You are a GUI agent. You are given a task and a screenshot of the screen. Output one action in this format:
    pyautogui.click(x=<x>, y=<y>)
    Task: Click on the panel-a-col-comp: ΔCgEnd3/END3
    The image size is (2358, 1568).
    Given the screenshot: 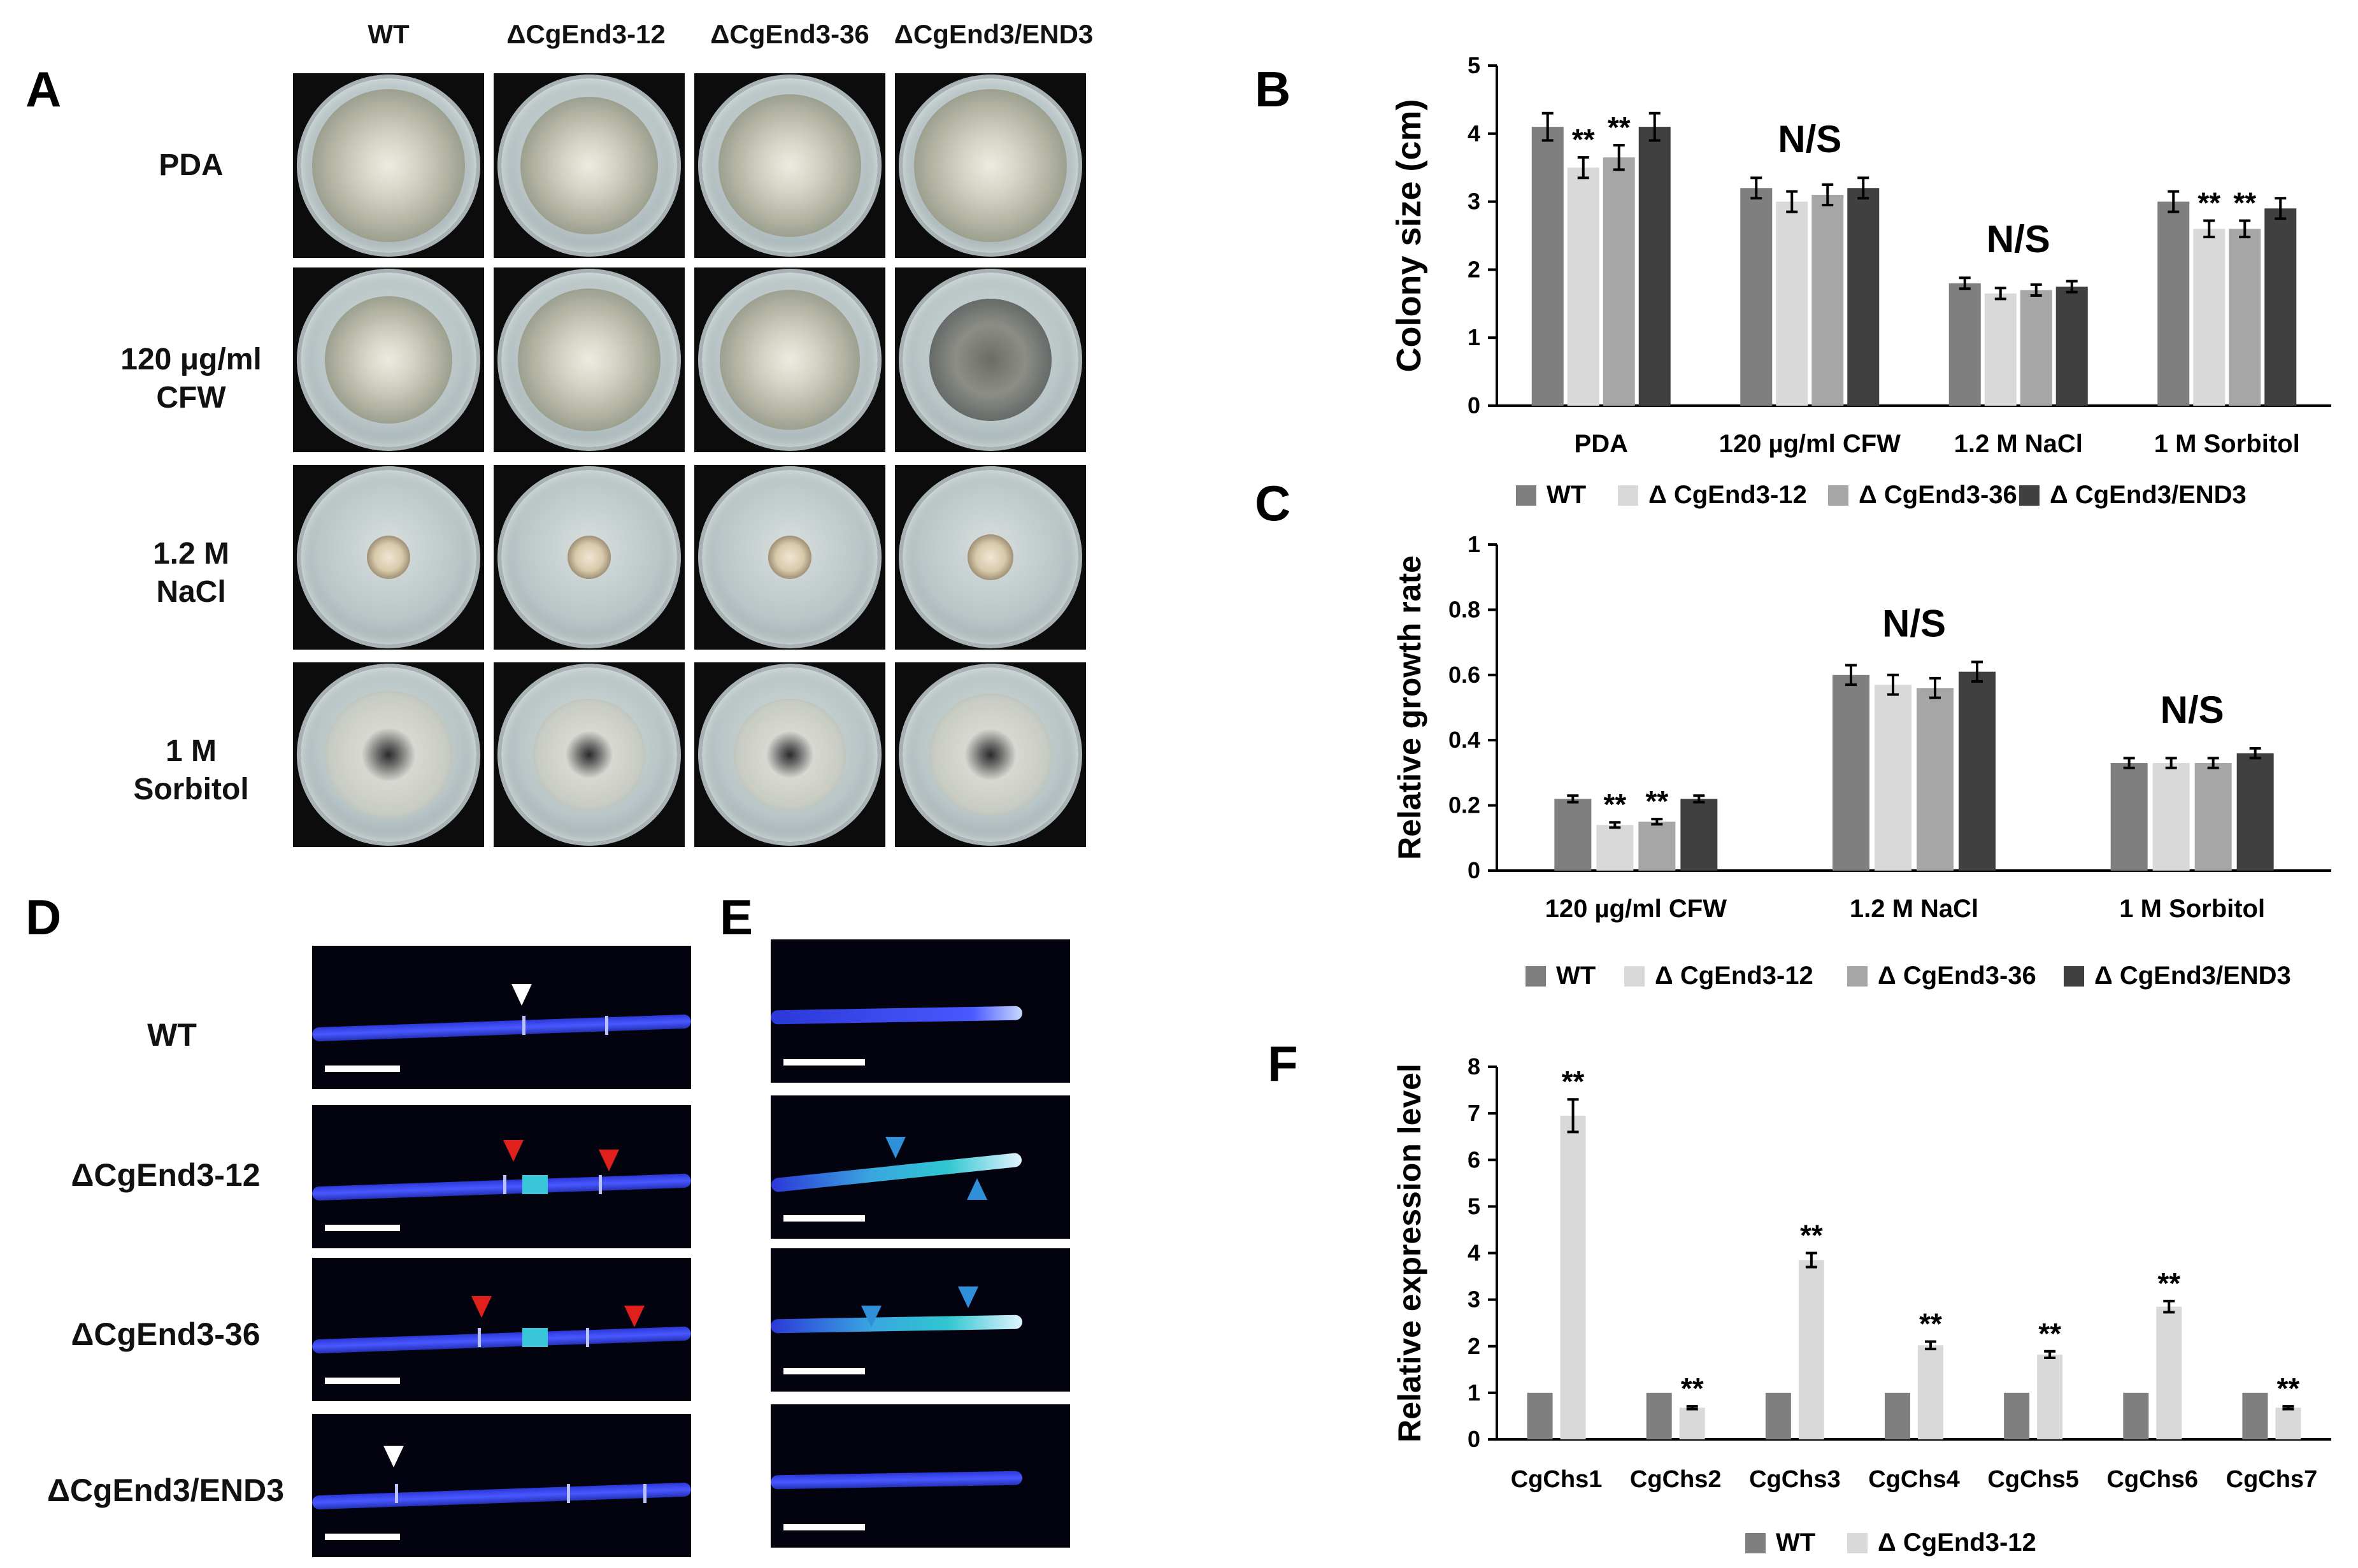 What is the action you would take?
    pyautogui.click(x=994, y=34)
    